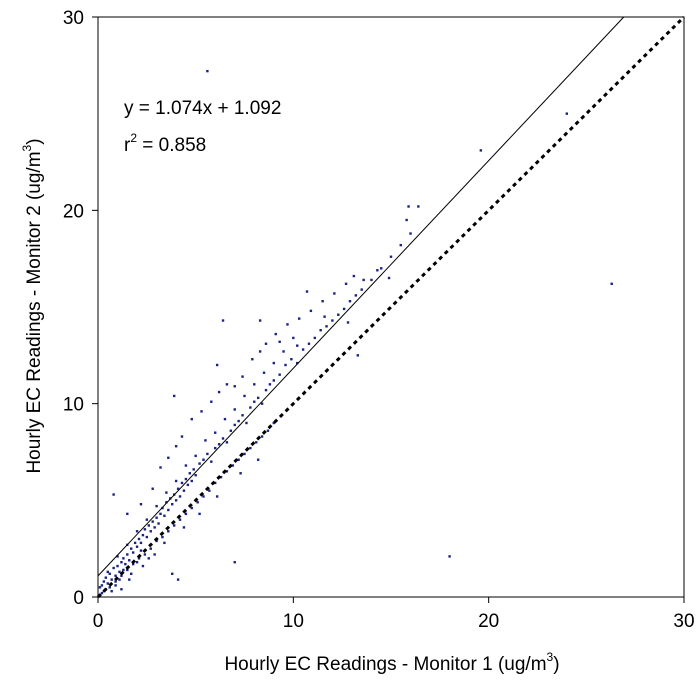  Describe the element at coordinates (78, 598) in the screenshot. I see `y-tick-label: 0` at that location.